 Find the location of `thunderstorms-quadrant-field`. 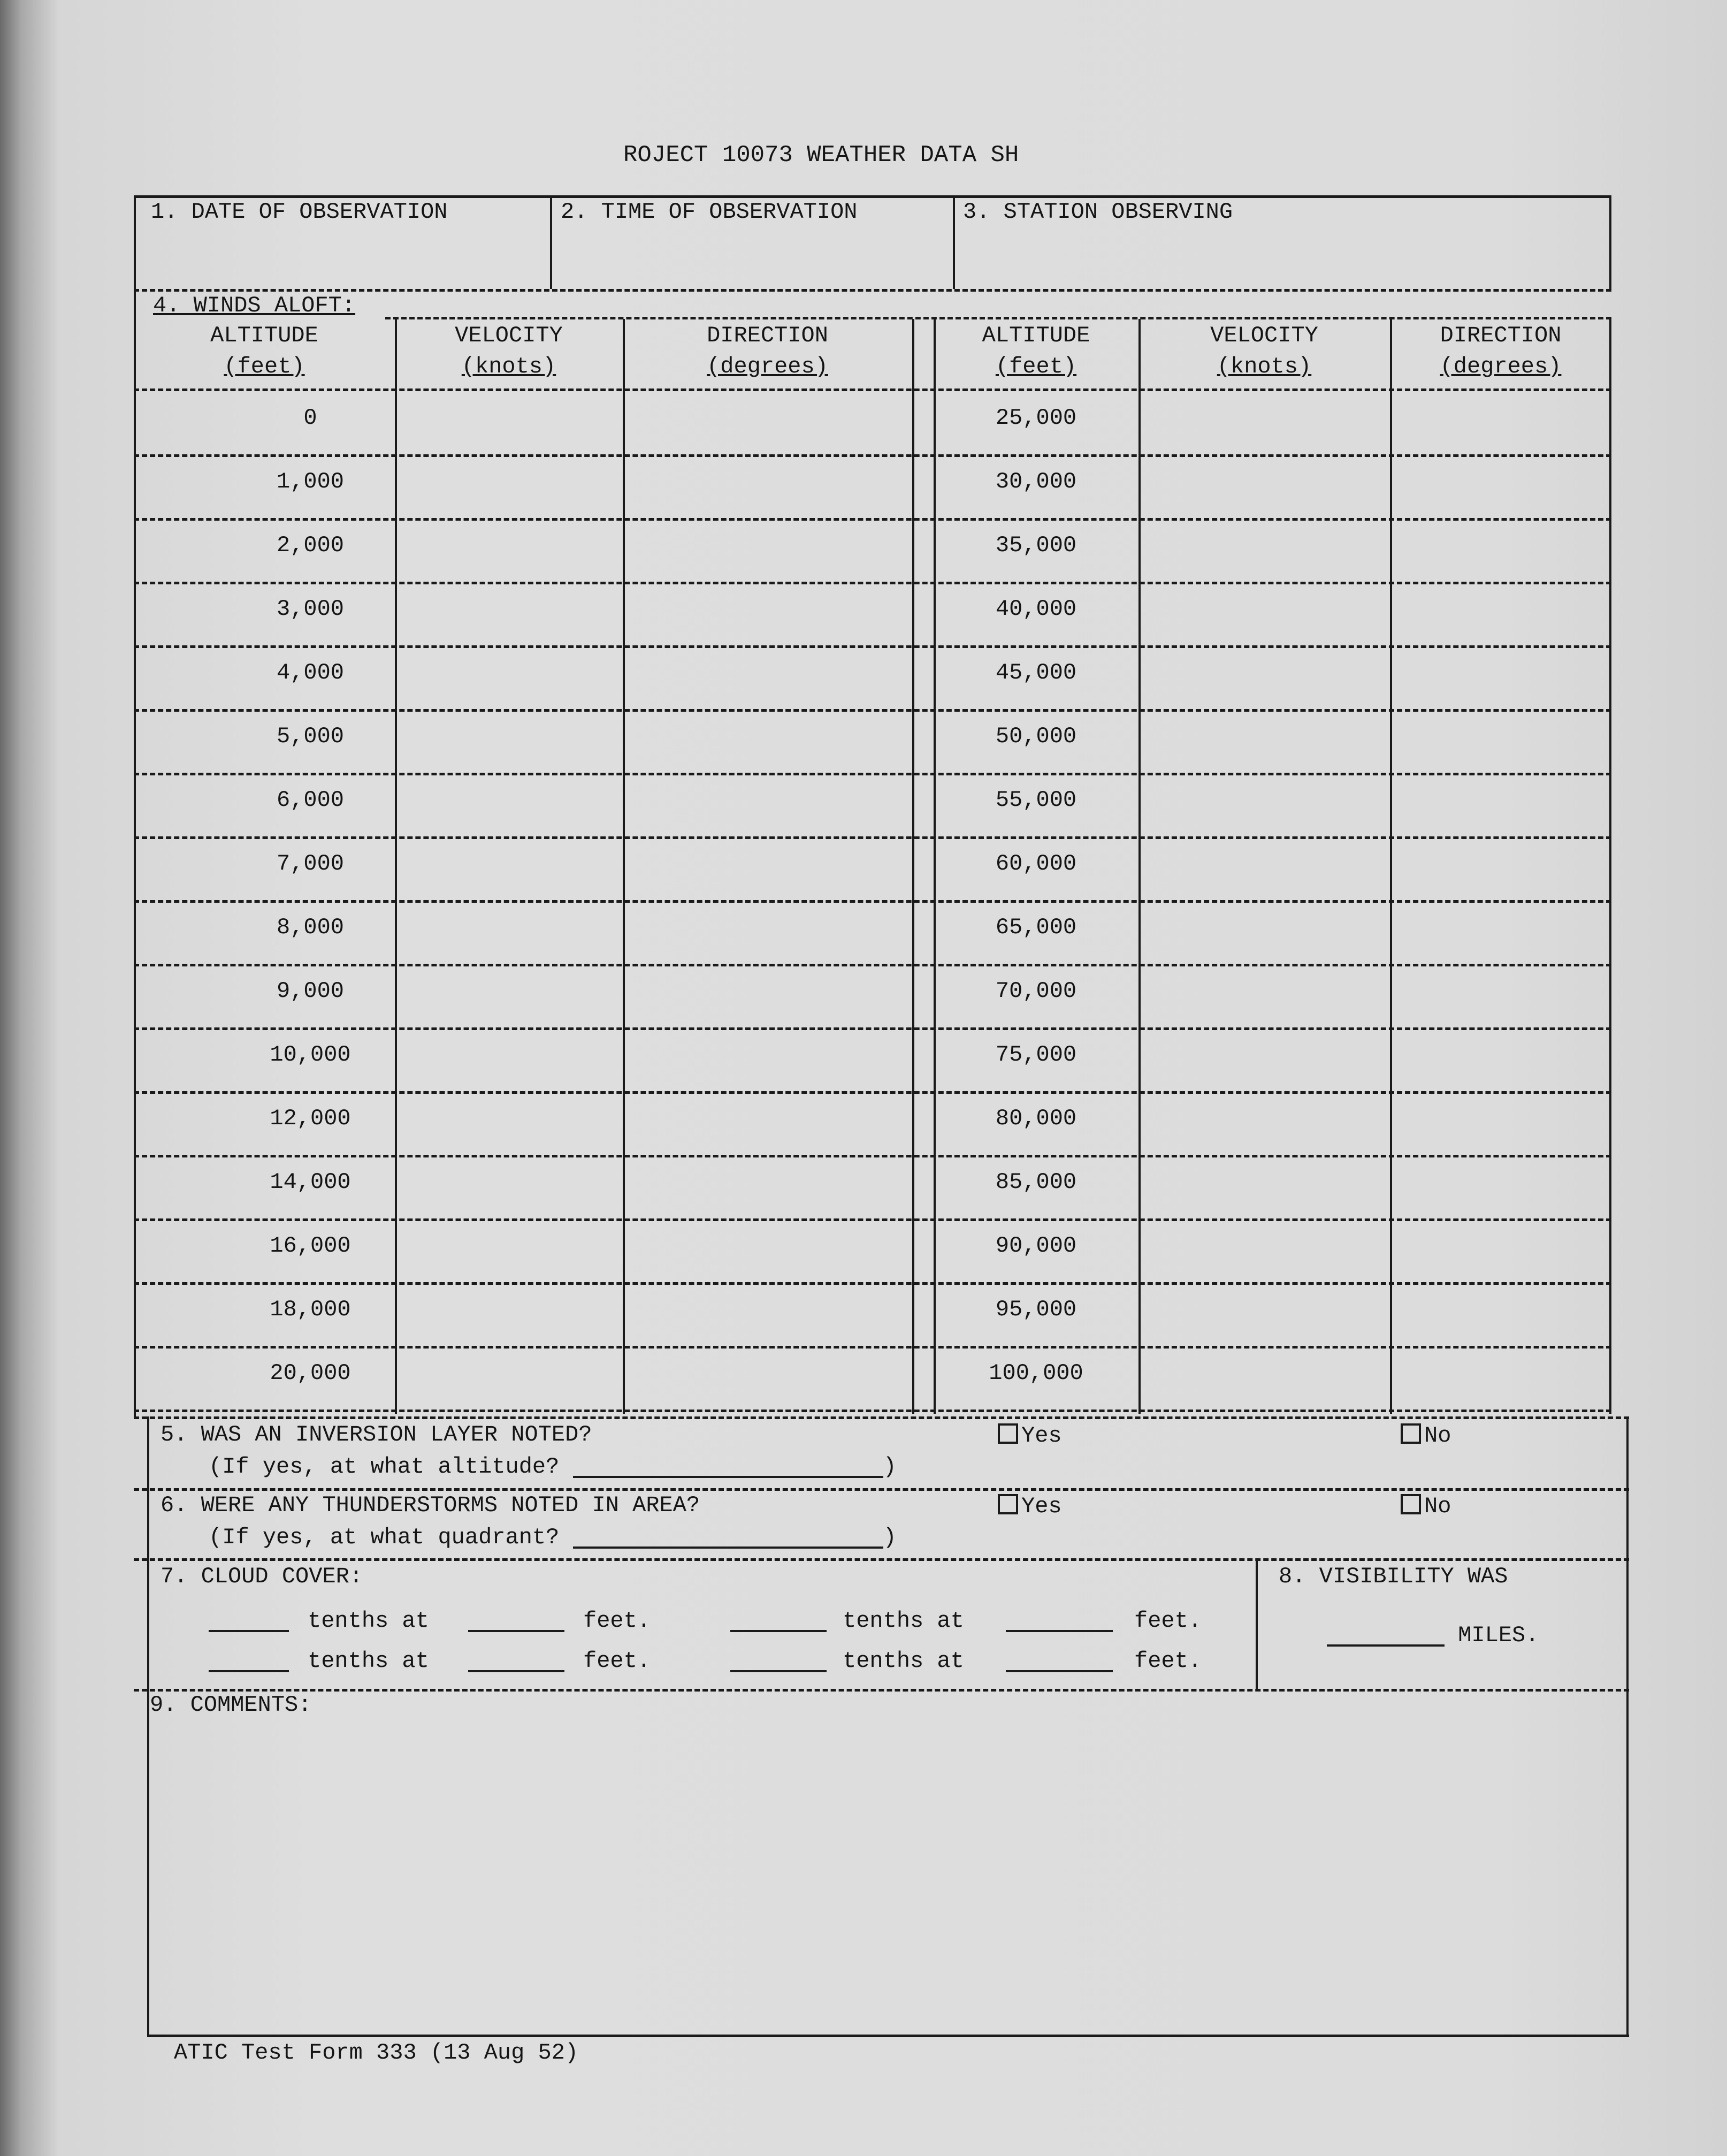

thunderstorms-quadrant-field is located at coordinates (727, 1538).